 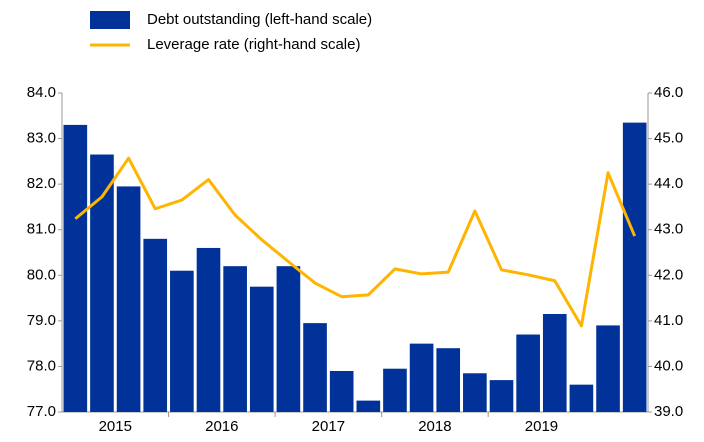 What do you see at coordinates (221, 426) in the screenshot?
I see `x-tick-label: 2016` at bounding box center [221, 426].